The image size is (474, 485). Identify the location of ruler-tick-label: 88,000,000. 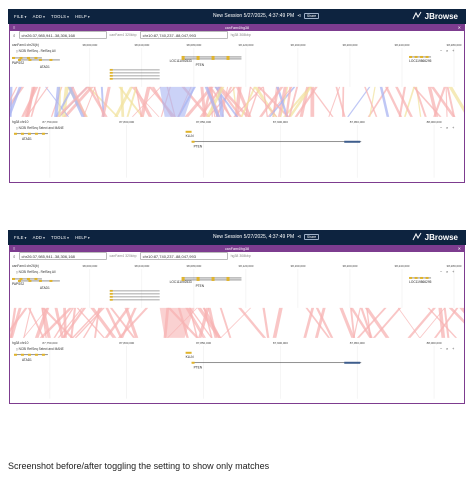
(434, 122).